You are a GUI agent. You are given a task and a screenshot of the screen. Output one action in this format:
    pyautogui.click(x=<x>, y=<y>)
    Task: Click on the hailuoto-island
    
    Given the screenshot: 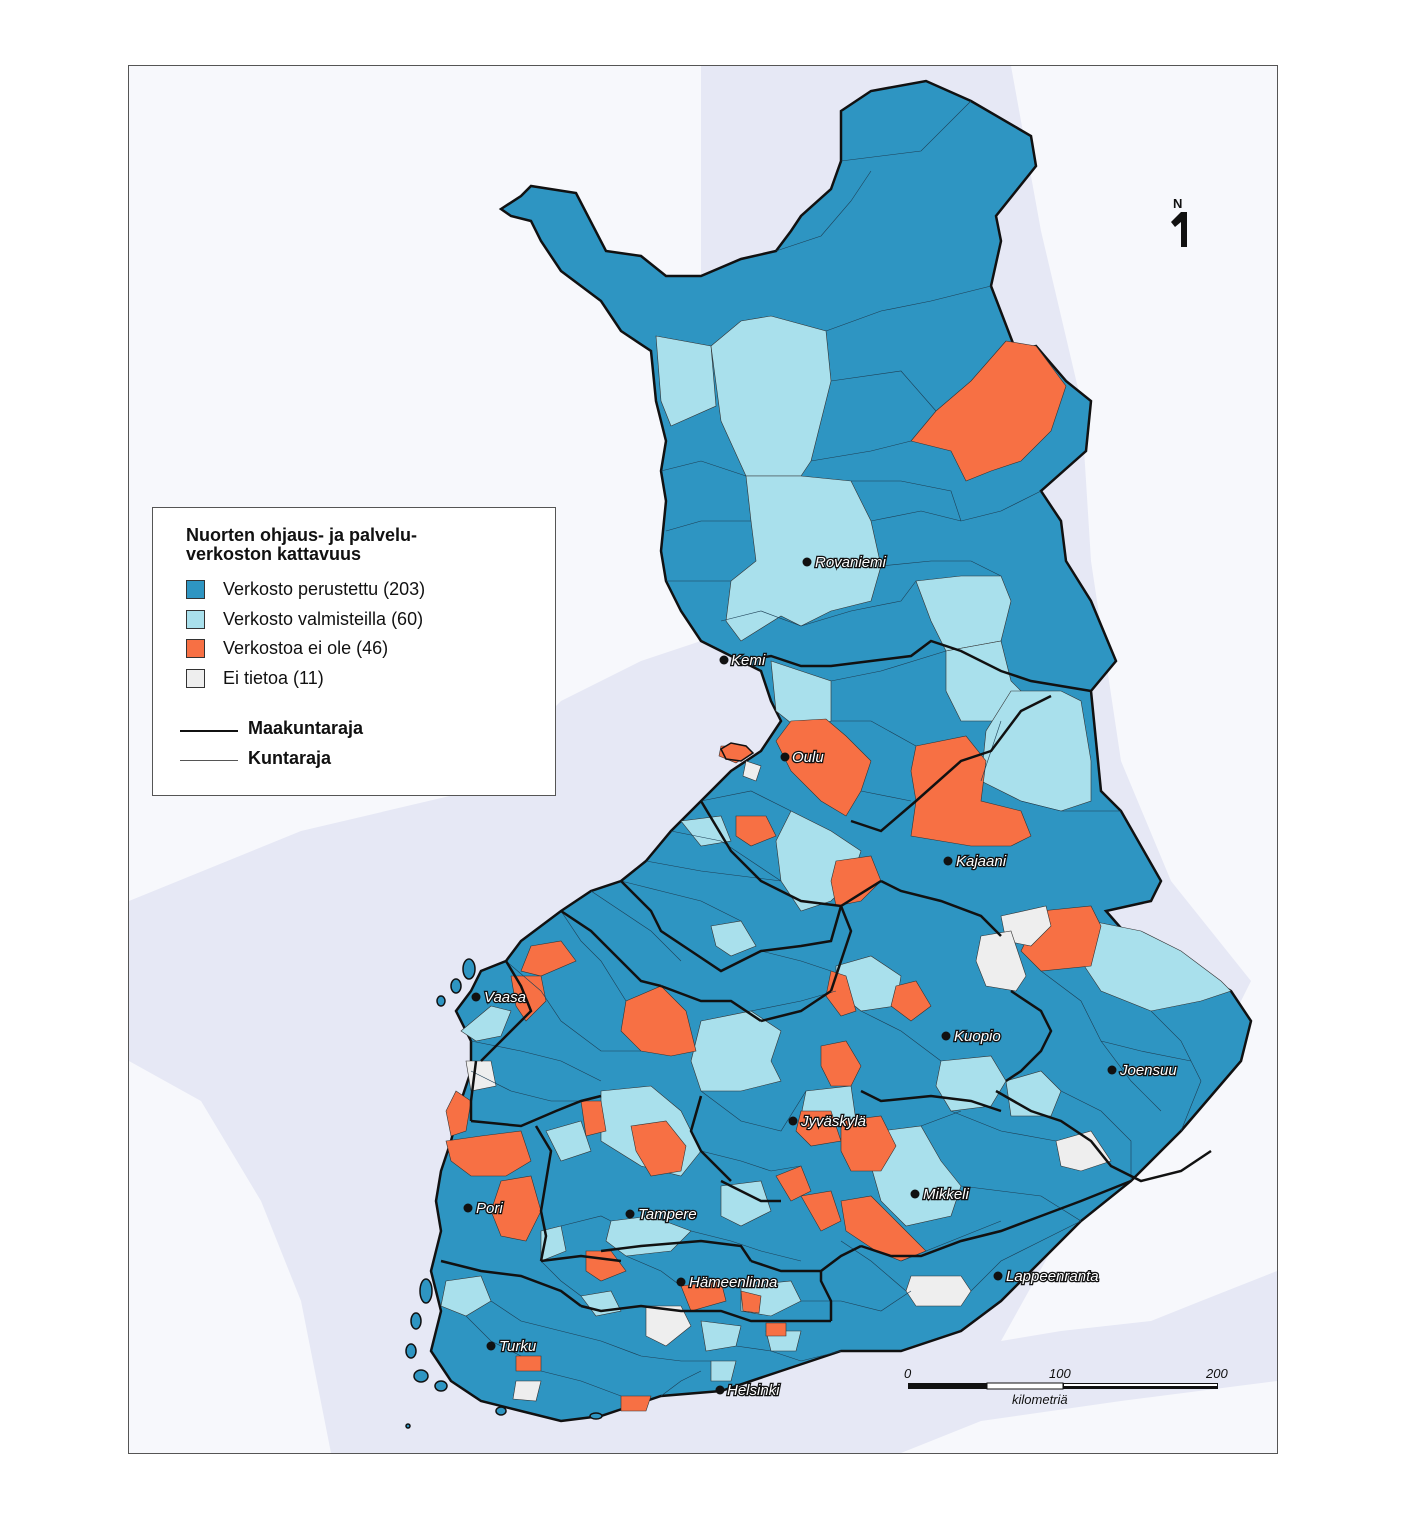 What is the action you would take?
    pyautogui.click(x=737, y=752)
    